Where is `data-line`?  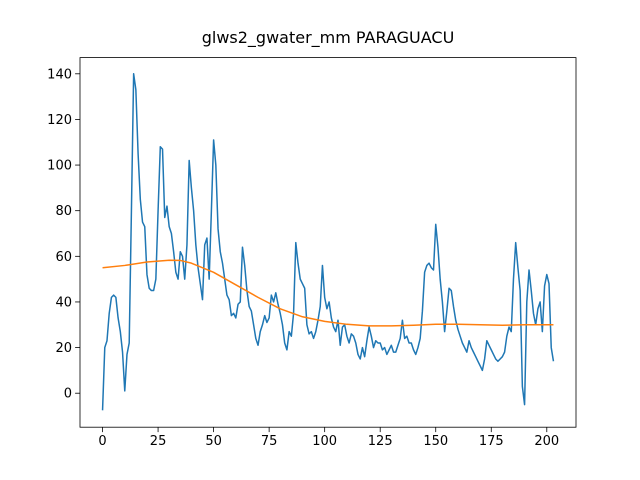 data-line is located at coordinates (328, 293).